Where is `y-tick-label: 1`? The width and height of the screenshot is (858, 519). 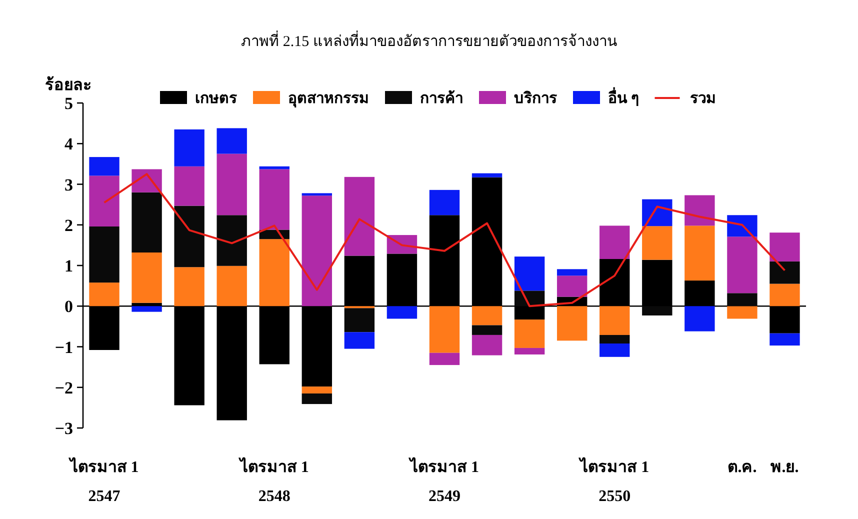 y-tick-label: 1 is located at coordinates (68, 266).